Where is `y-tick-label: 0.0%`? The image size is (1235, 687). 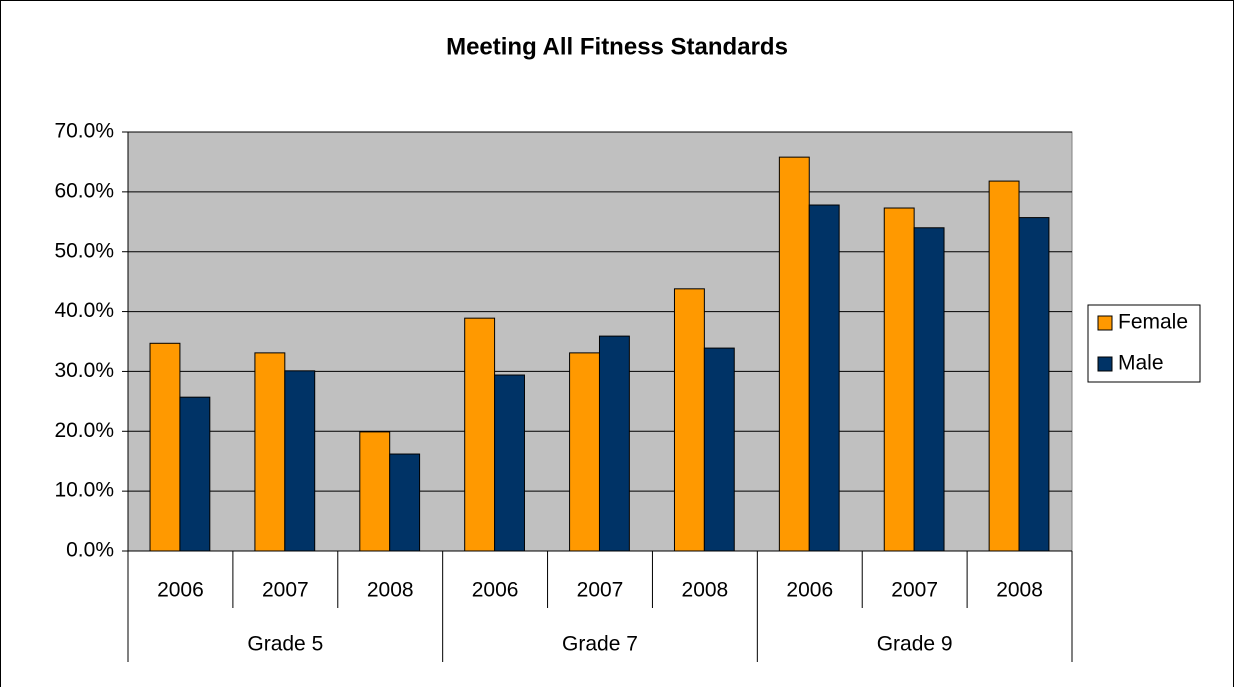 y-tick-label: 0.0% is located at coordinates (90, 550).